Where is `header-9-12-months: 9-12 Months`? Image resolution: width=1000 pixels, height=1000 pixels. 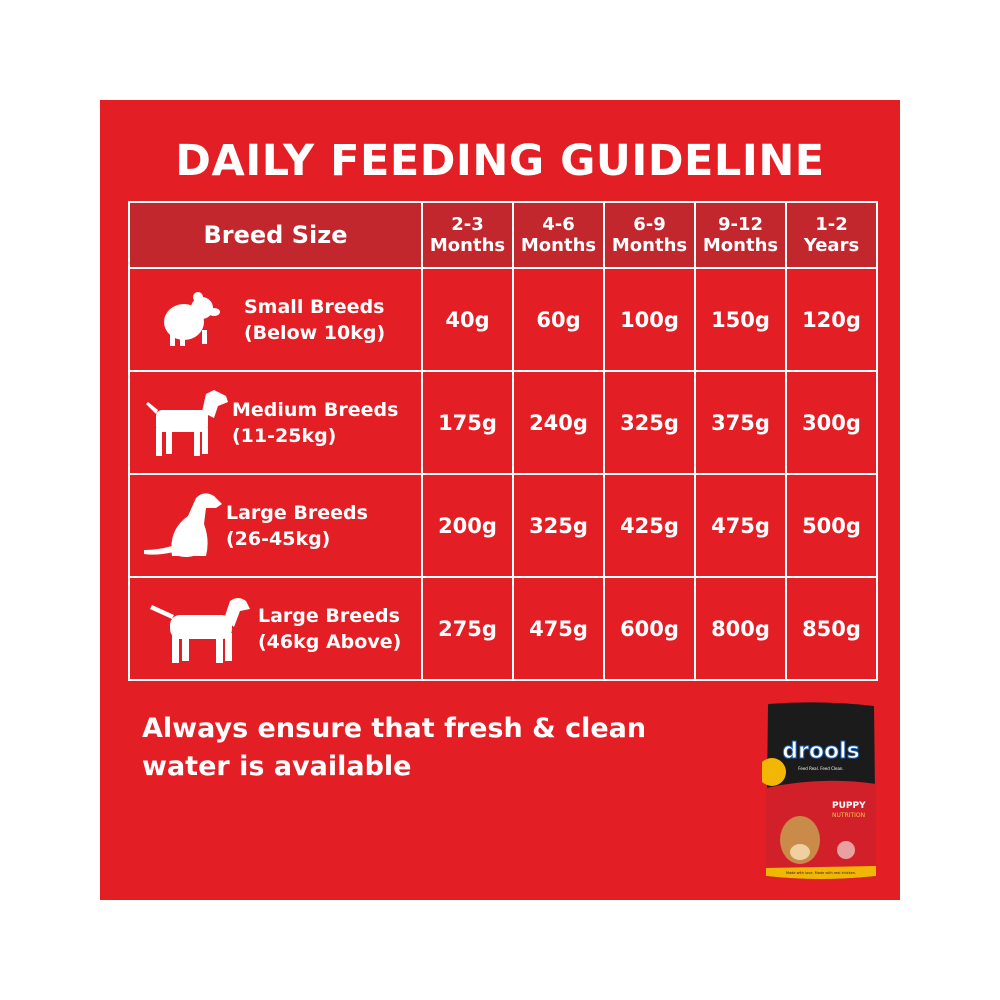 header-9-12-months: 9-12 Months is located at coordinates (740, 235).